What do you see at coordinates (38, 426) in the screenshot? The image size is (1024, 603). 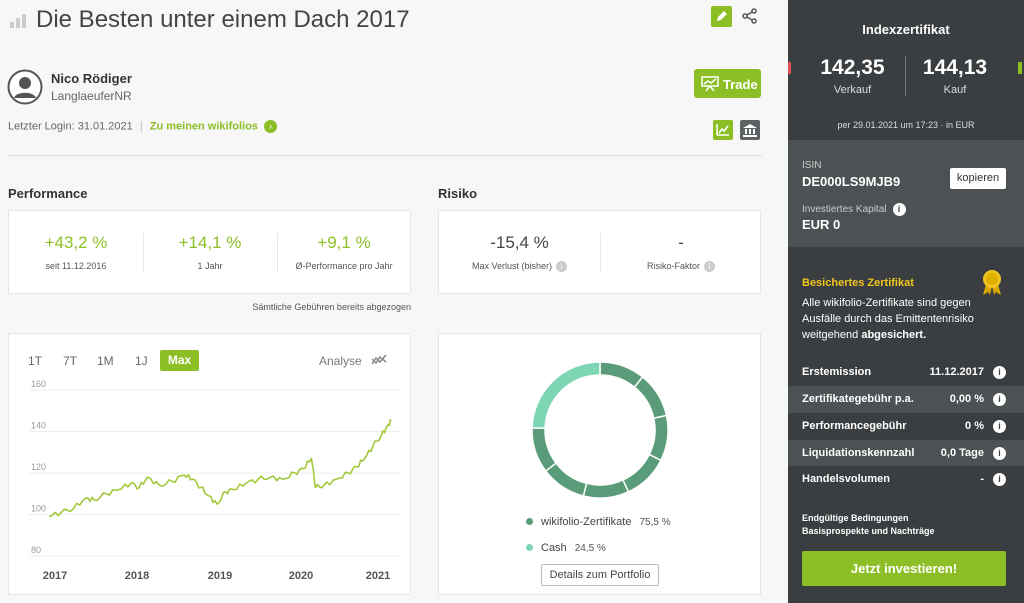 I see `y-tick-label: 140` at bounding box center [38, 426].